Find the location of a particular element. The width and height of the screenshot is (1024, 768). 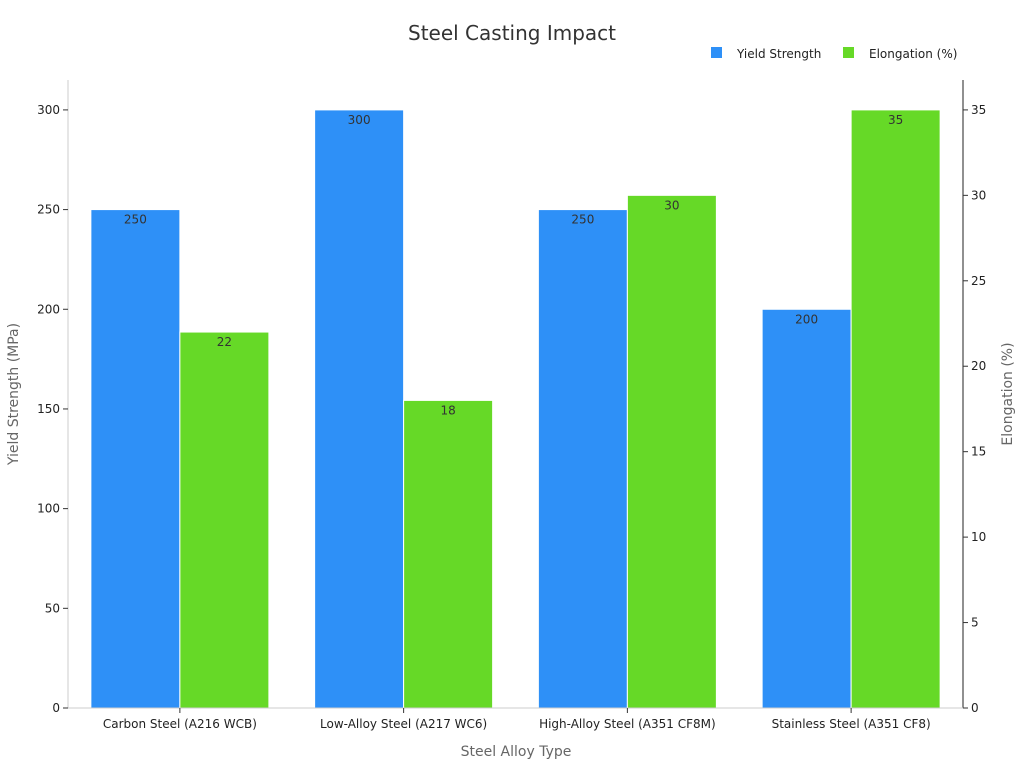

left-tick-label-0: 0 is located at coordinates (56, 708).